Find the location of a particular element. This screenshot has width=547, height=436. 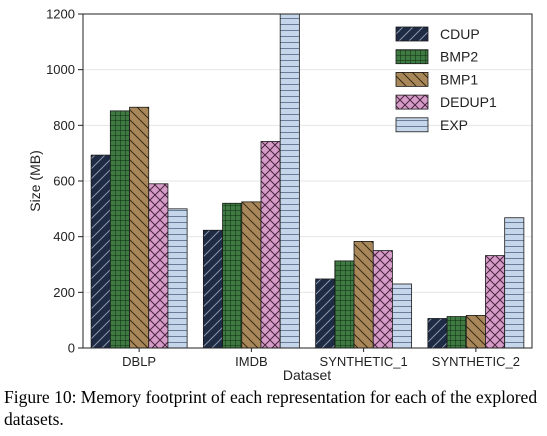

y-tick-label: 1000 is located at coordinates (60, 69).